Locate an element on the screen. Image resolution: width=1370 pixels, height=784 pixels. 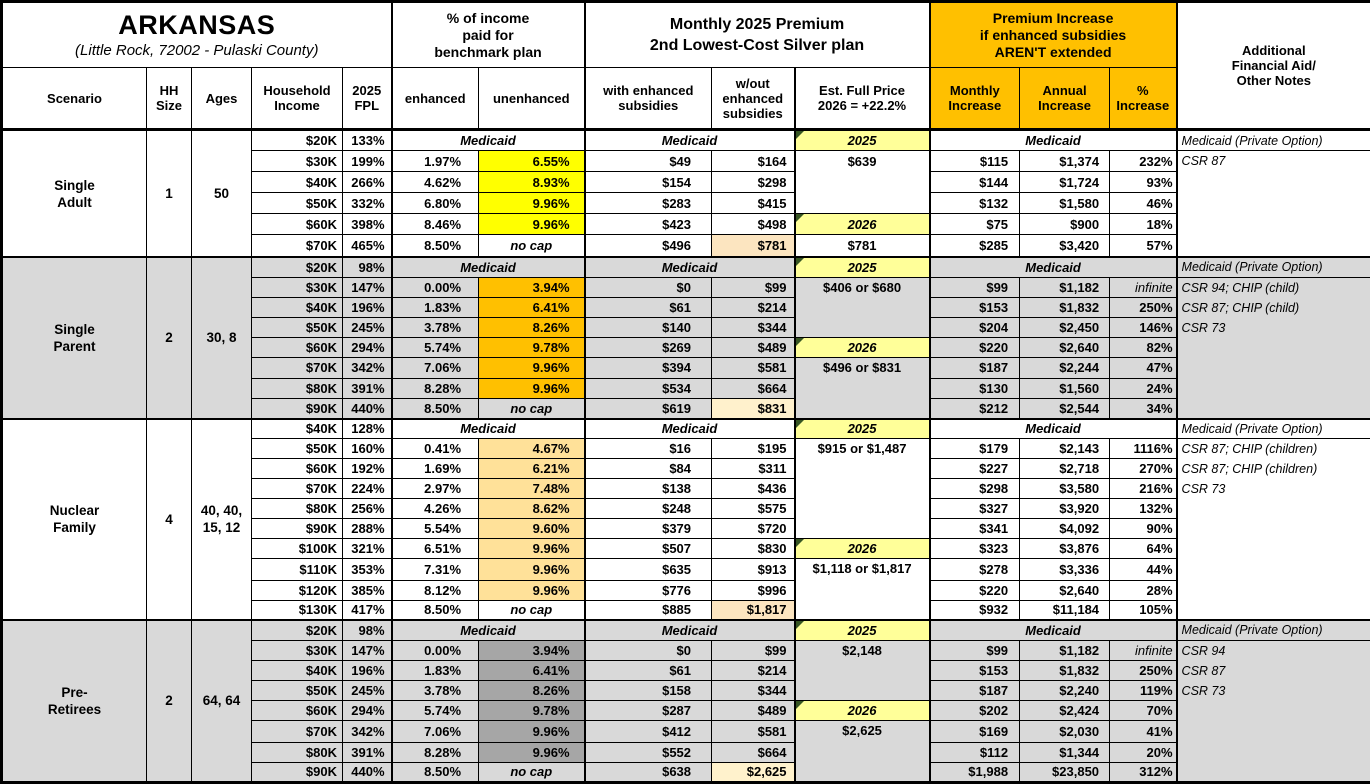
cell-income: $30K is located at coordinates (297, 287).